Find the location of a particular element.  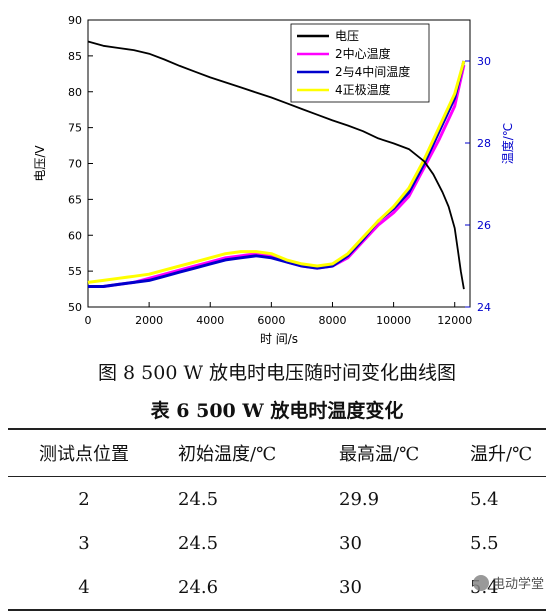

x-tick-label: 2000 is located at coordinates (149, 320).